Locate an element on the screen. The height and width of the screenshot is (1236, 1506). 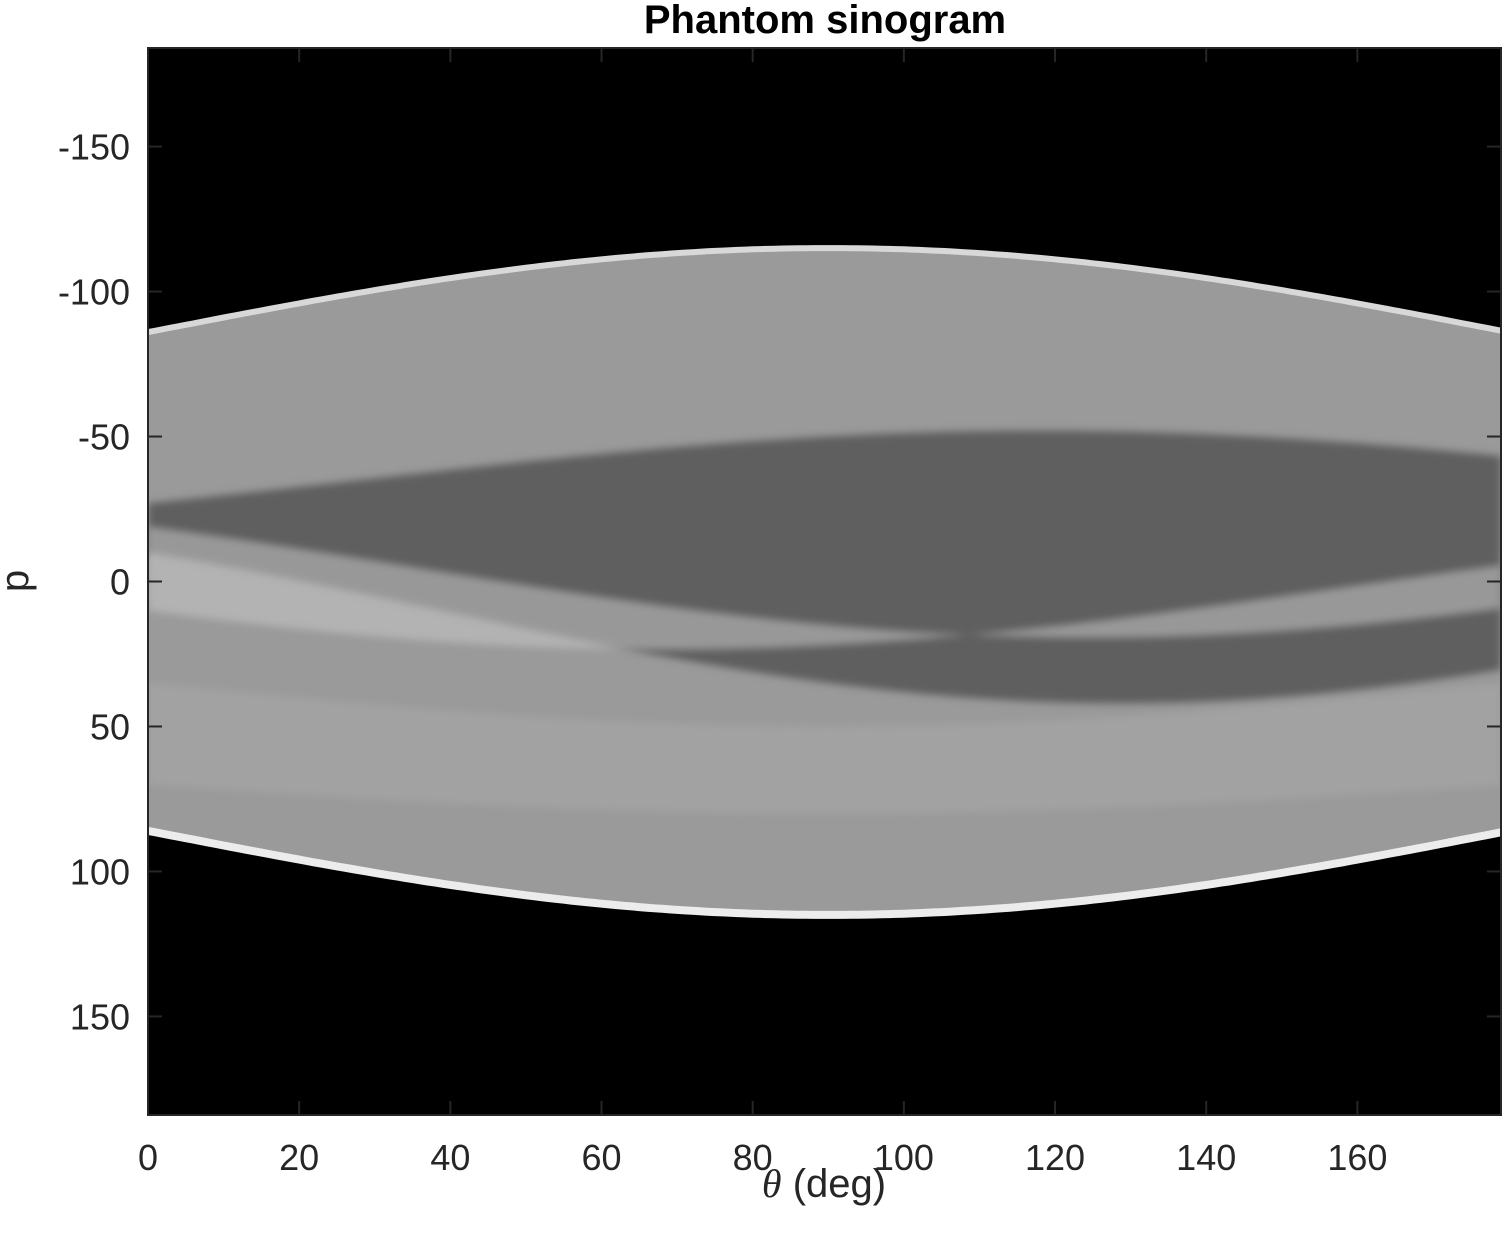
chart-title: Phantom sinogram is located at coordinates (825, 21).